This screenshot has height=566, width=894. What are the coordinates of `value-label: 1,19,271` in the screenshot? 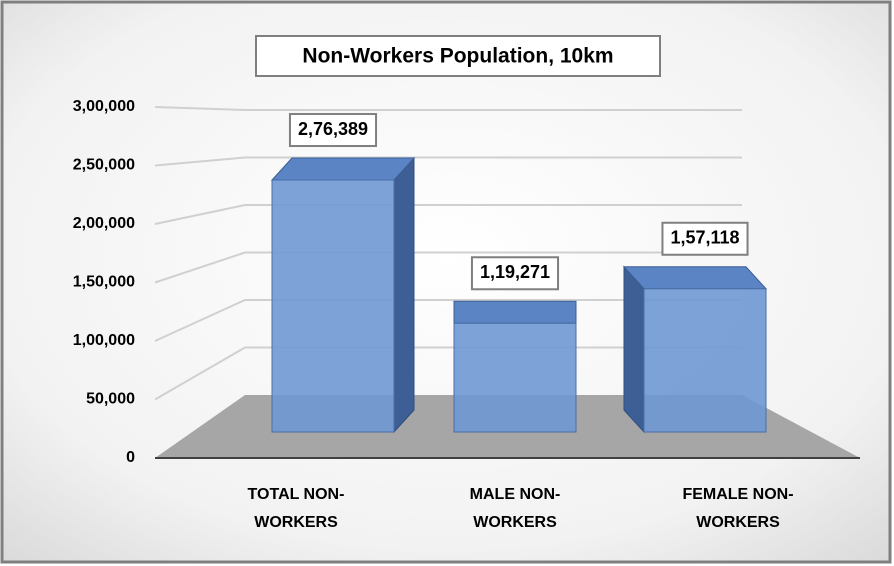 It's located at (515, 272).